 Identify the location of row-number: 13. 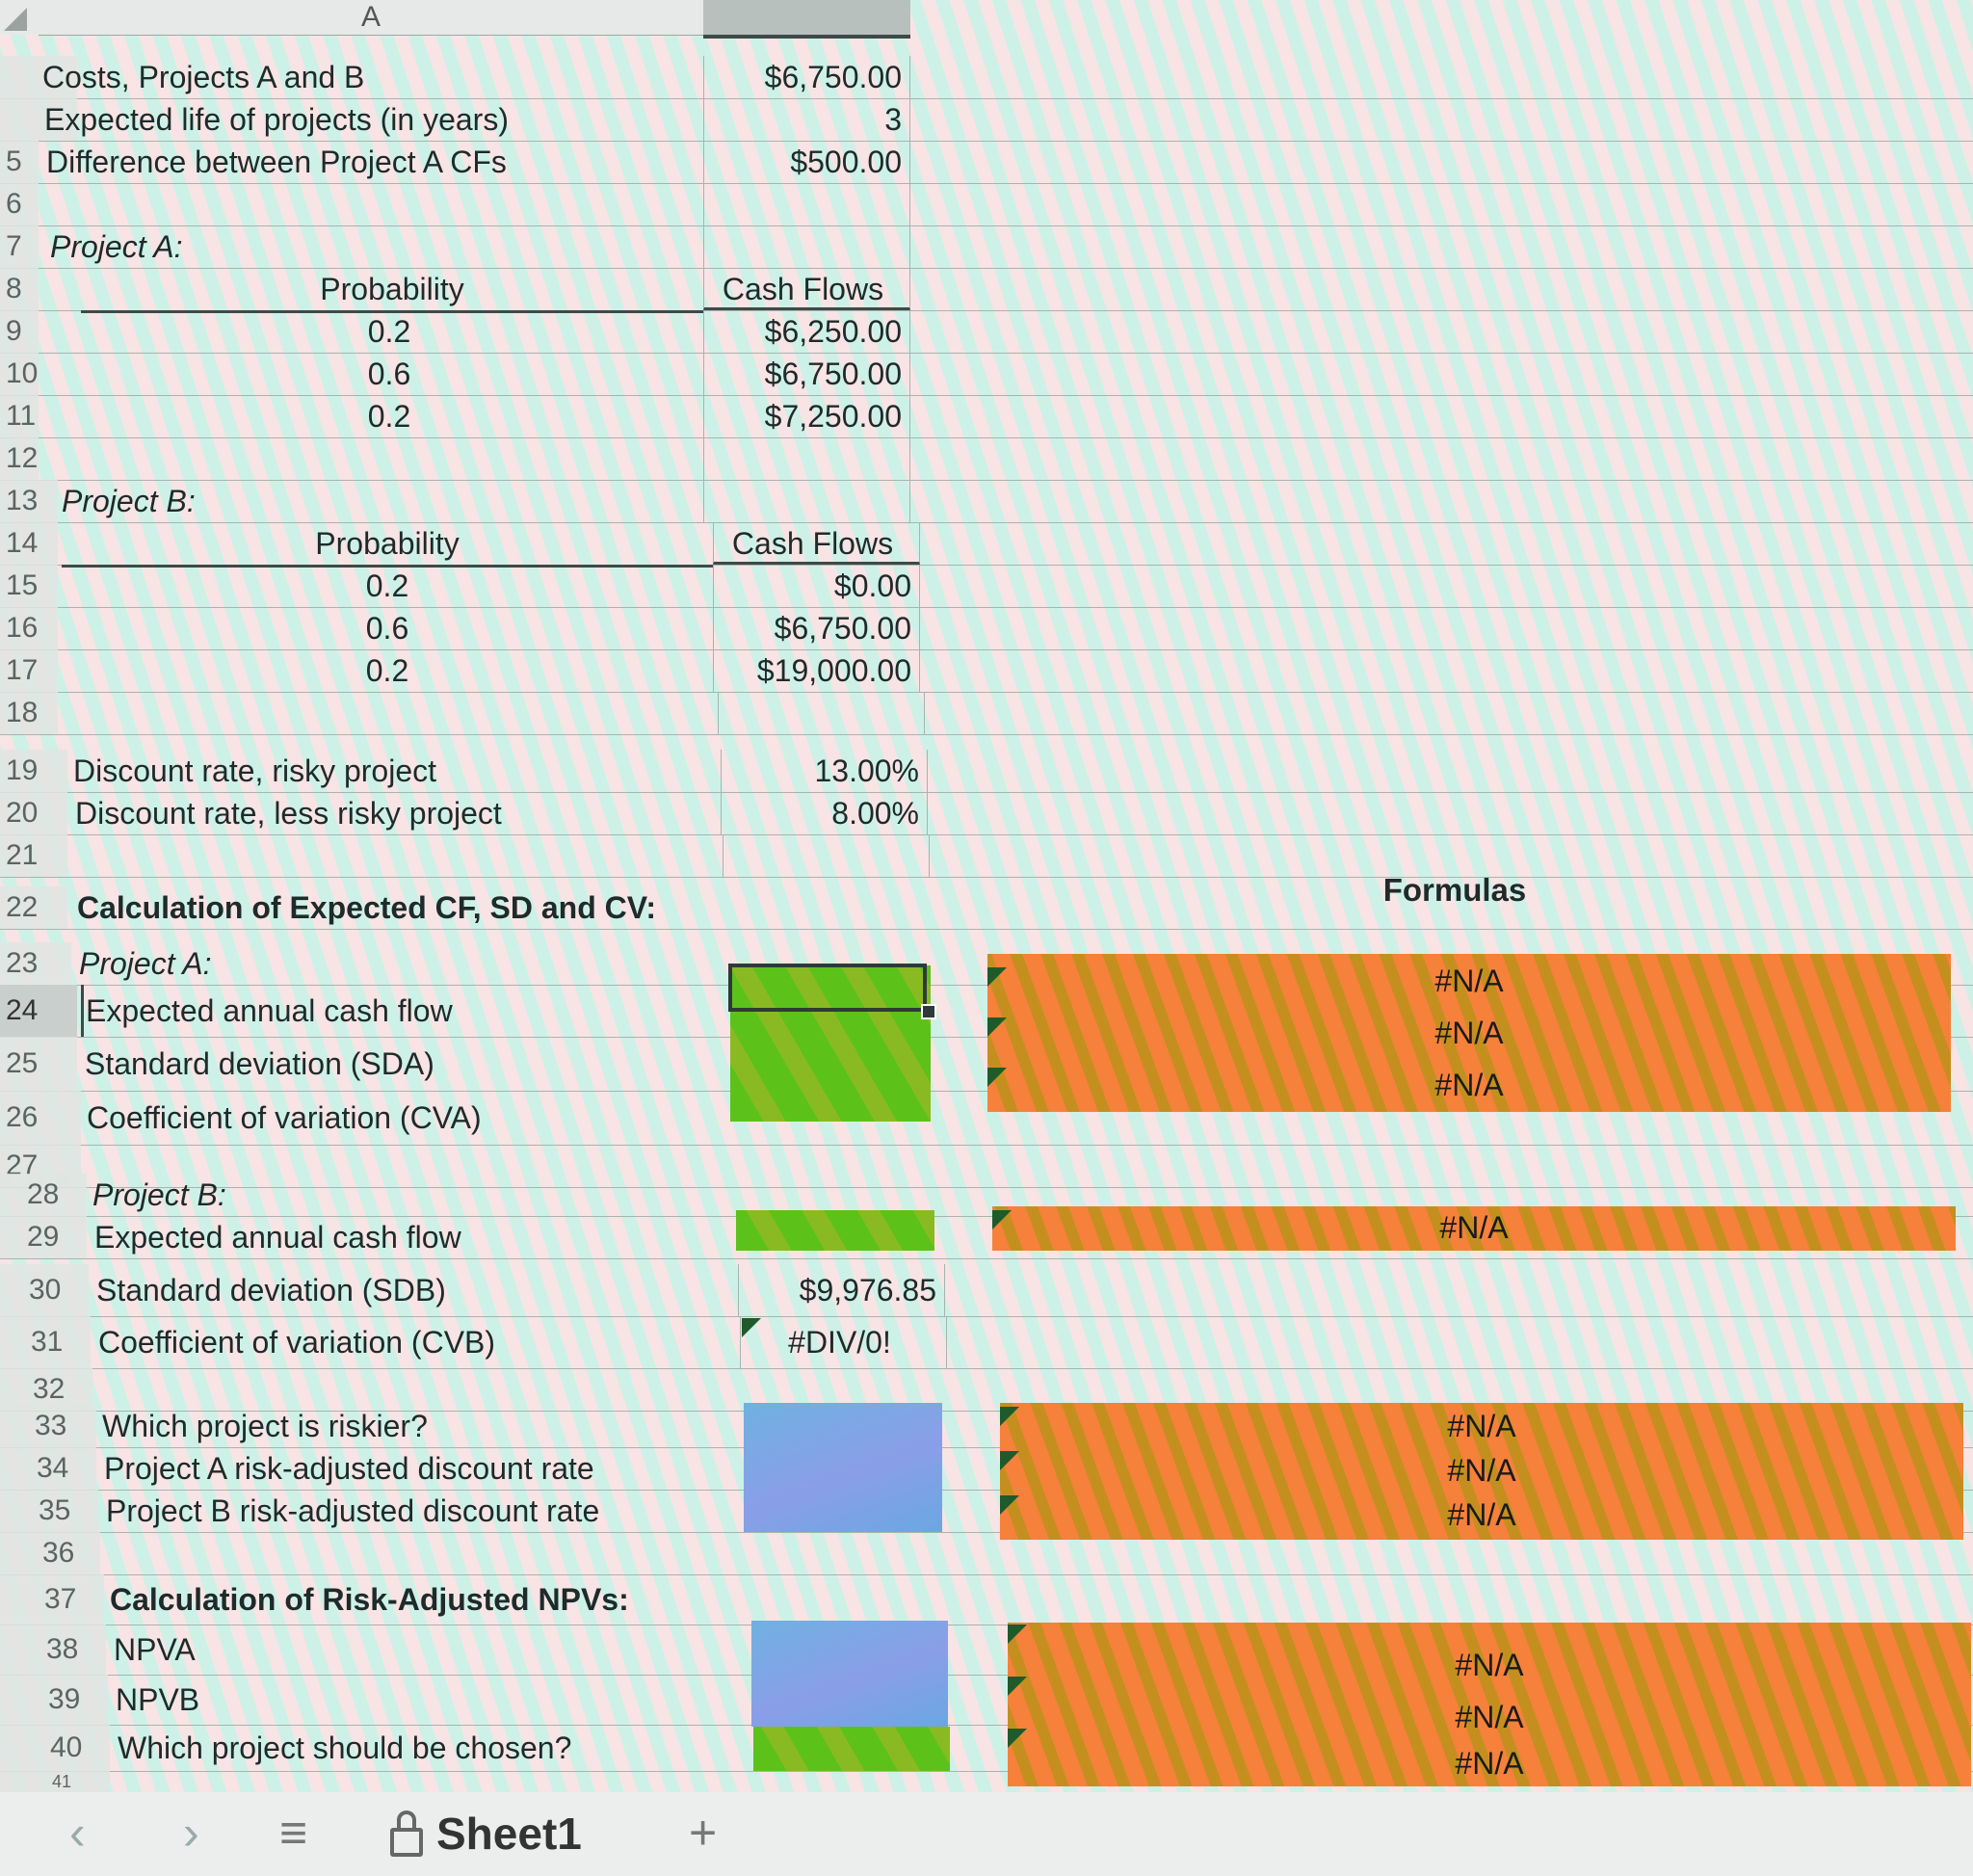
(29, 501).